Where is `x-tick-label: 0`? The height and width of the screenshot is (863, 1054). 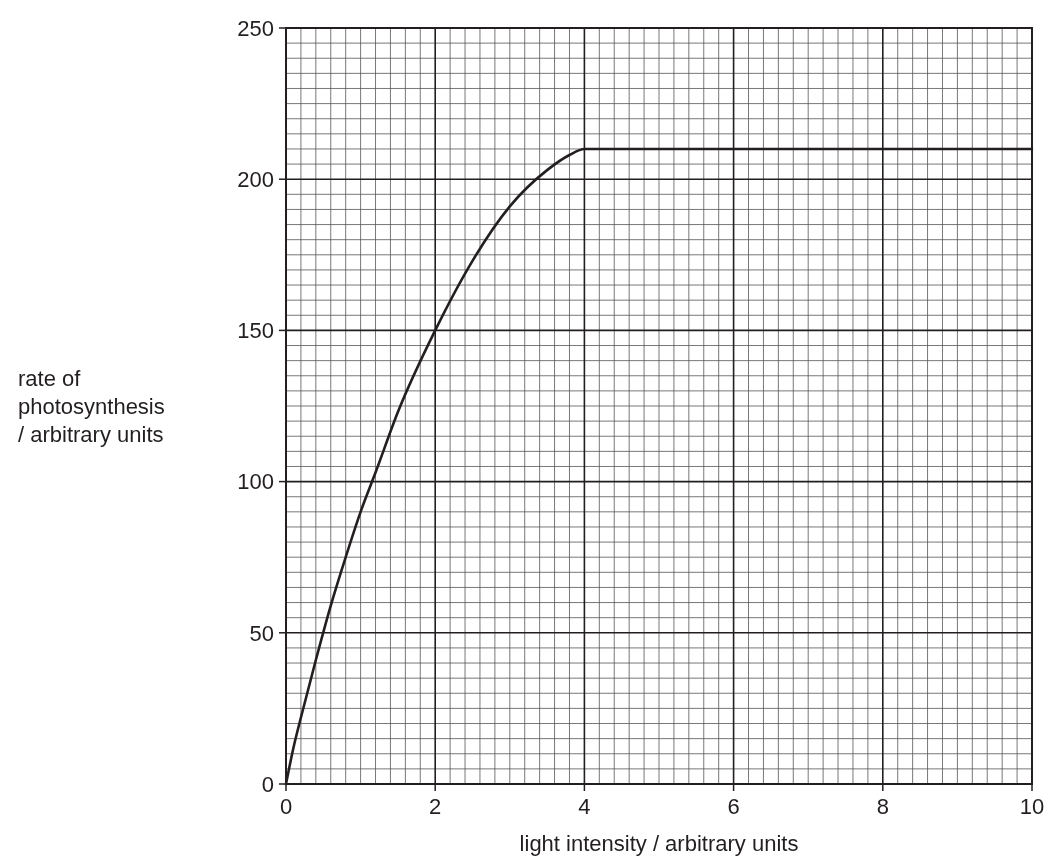 x-tick-label: 0 is located at coordinates (286, 806).